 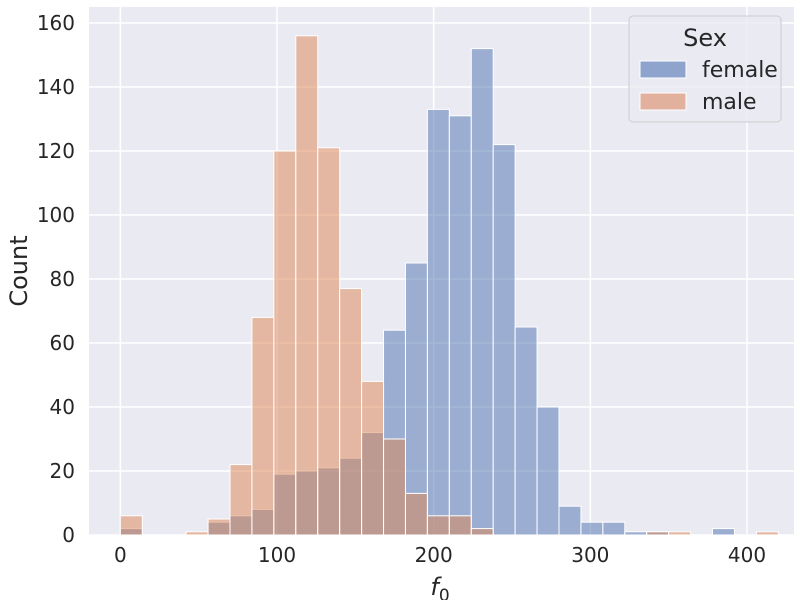 I want to click on y-tick-label: 0, so click(x=68, y=535).